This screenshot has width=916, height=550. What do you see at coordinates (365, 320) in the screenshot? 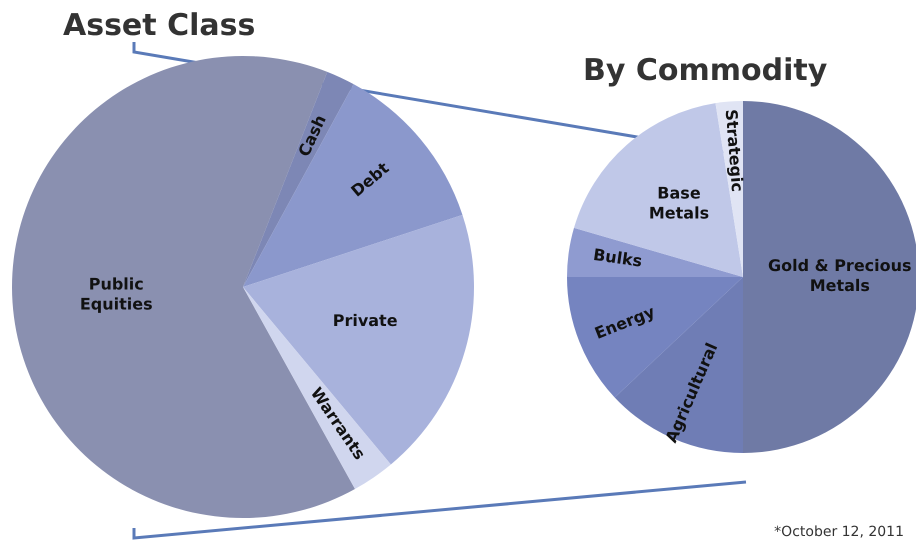
I see `slice-label: Private` at bounding box center [365, 320].